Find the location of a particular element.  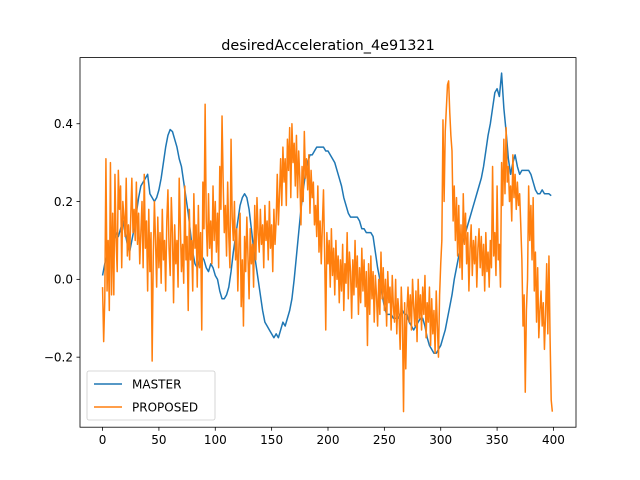

x-tick-label: 350 is located at coordinates (497, 440).